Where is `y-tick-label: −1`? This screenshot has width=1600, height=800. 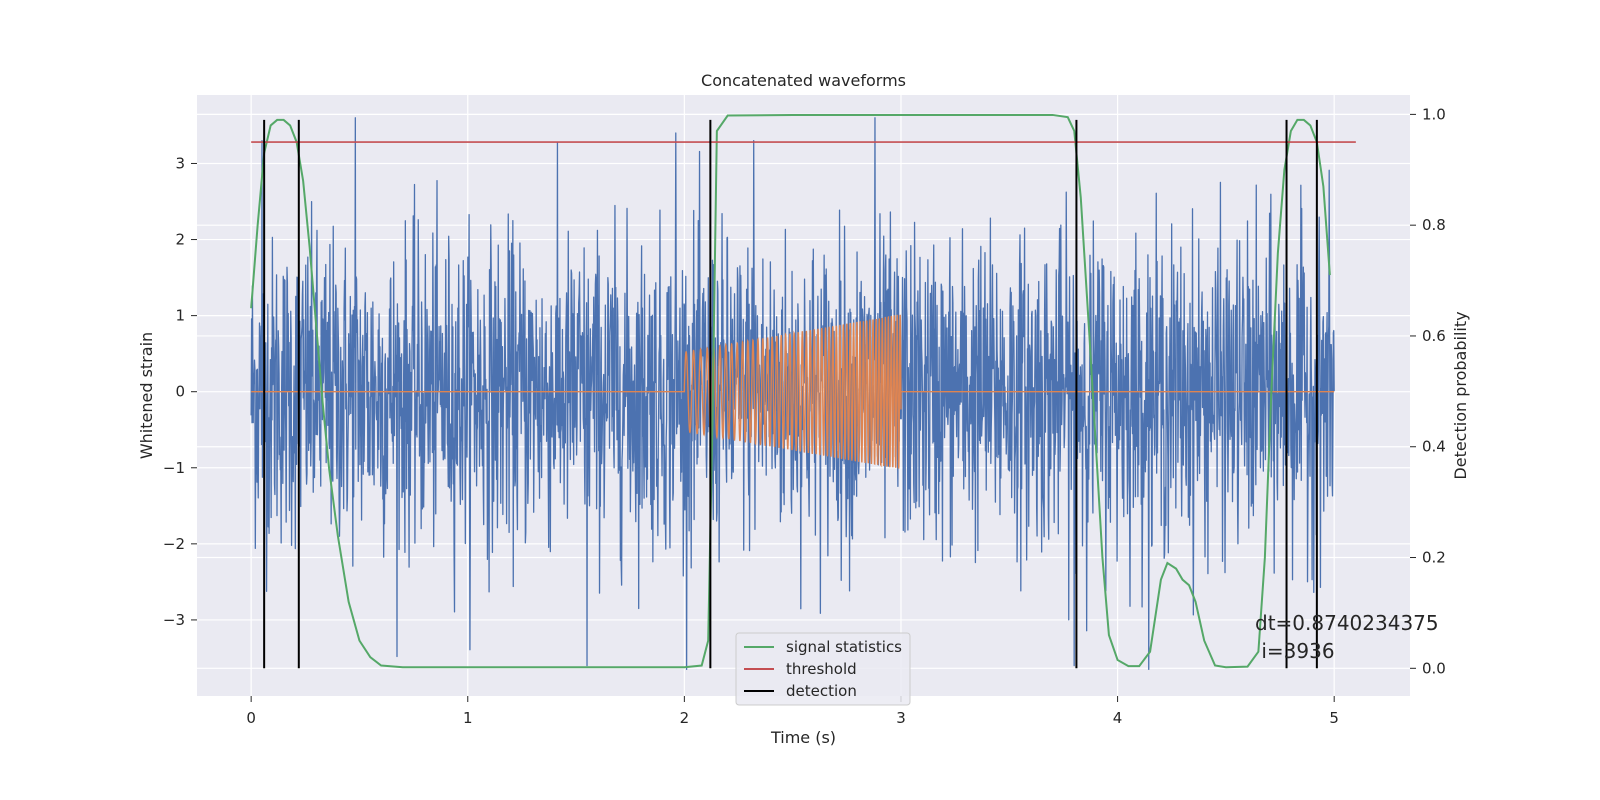
y-tick-label: −1 is located at coordinates (174, 468).